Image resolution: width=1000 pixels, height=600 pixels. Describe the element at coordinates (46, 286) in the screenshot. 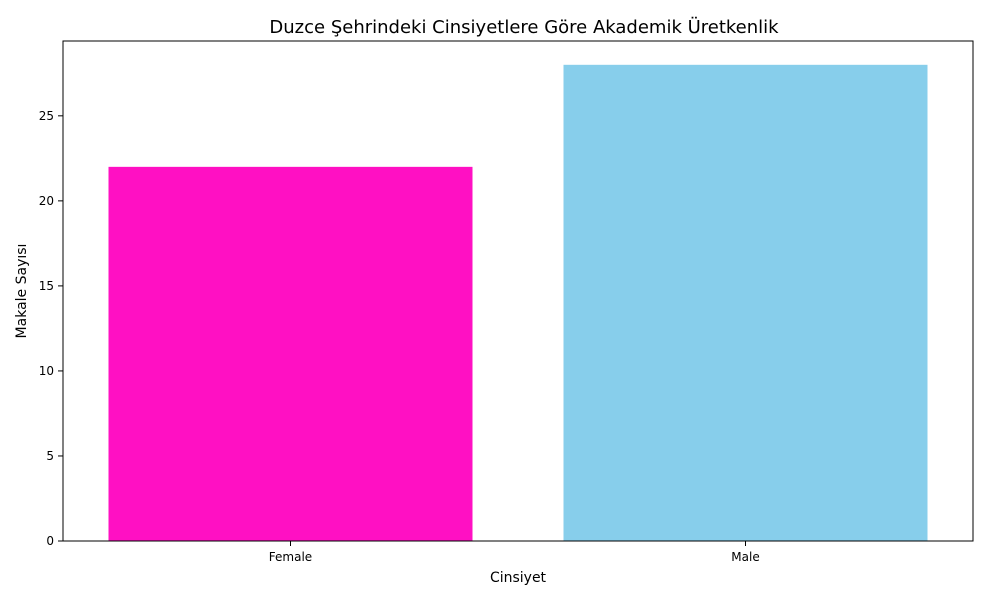

I see `y-tick-label: 15` at that location.